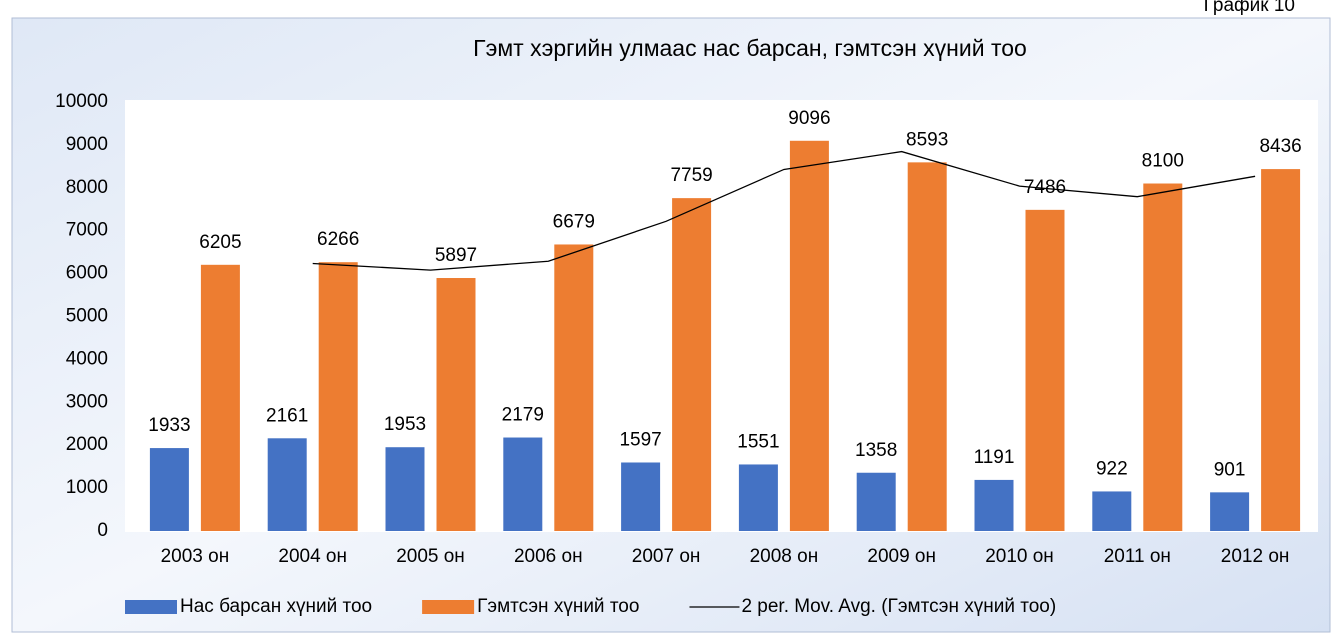  Describe the element at coordinates (220, 242) in the screenshot. I see `data-label: 6205` at that location.